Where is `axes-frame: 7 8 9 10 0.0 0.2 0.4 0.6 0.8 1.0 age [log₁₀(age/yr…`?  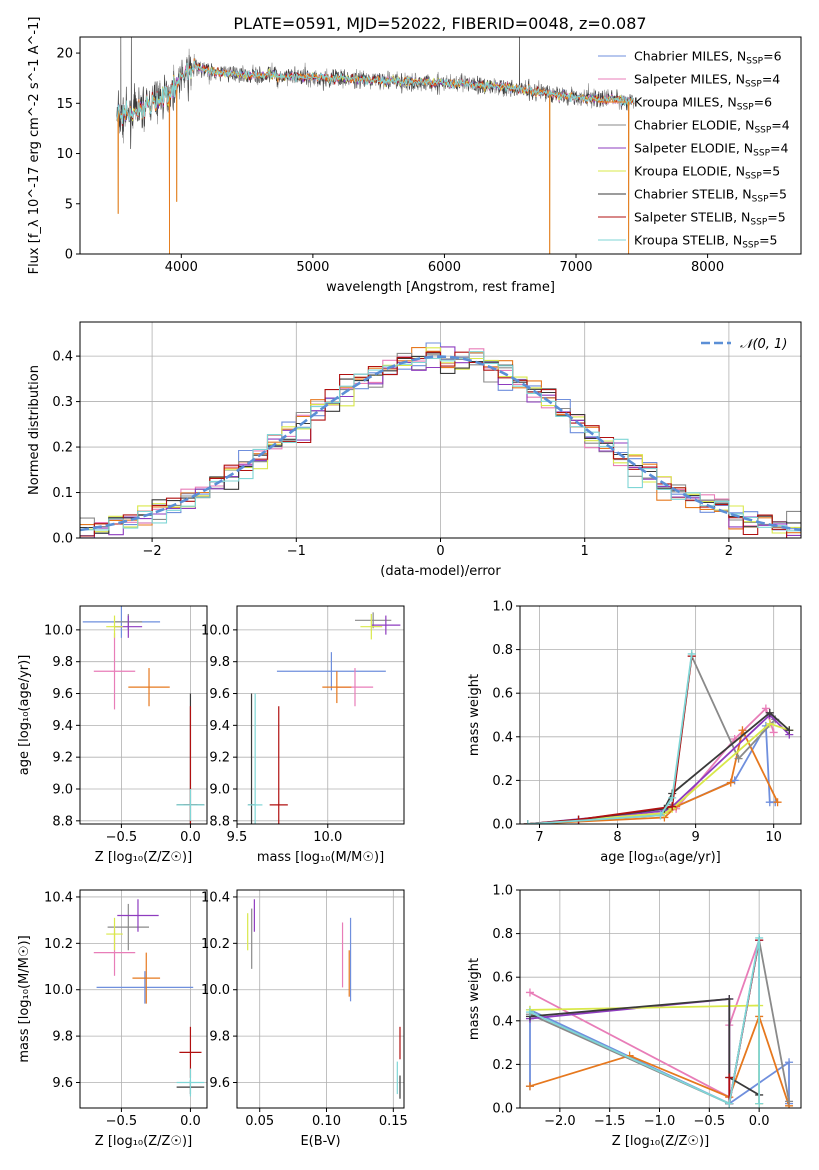 axes-frame: 7 8 9 10 0.0 0.2 0.4 0.6 0.8 1.0 age [log₁₀(age/yr… is located at coordinates (634, 732).